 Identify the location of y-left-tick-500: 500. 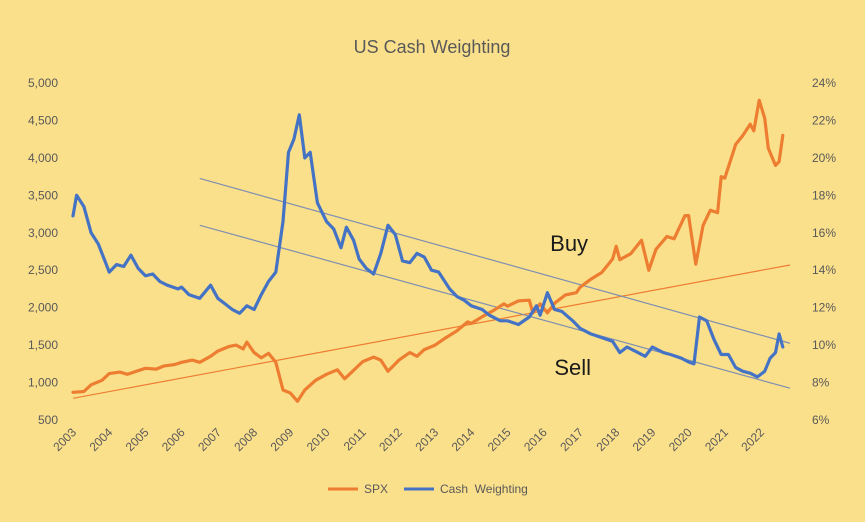
(48, 420).